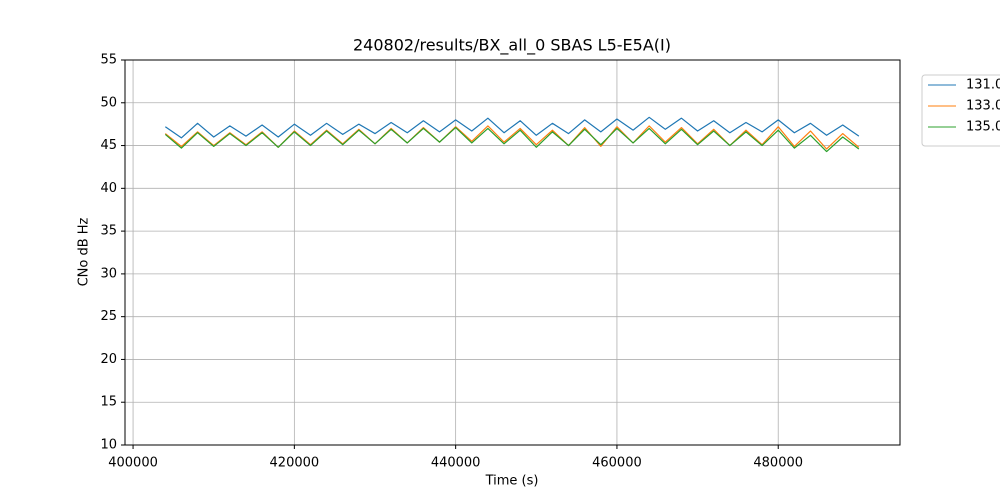  What do you see at coordinates (778, 463) in the screenshot?
I see `x-tick-label: 480000` at bounding box center [778, 463].